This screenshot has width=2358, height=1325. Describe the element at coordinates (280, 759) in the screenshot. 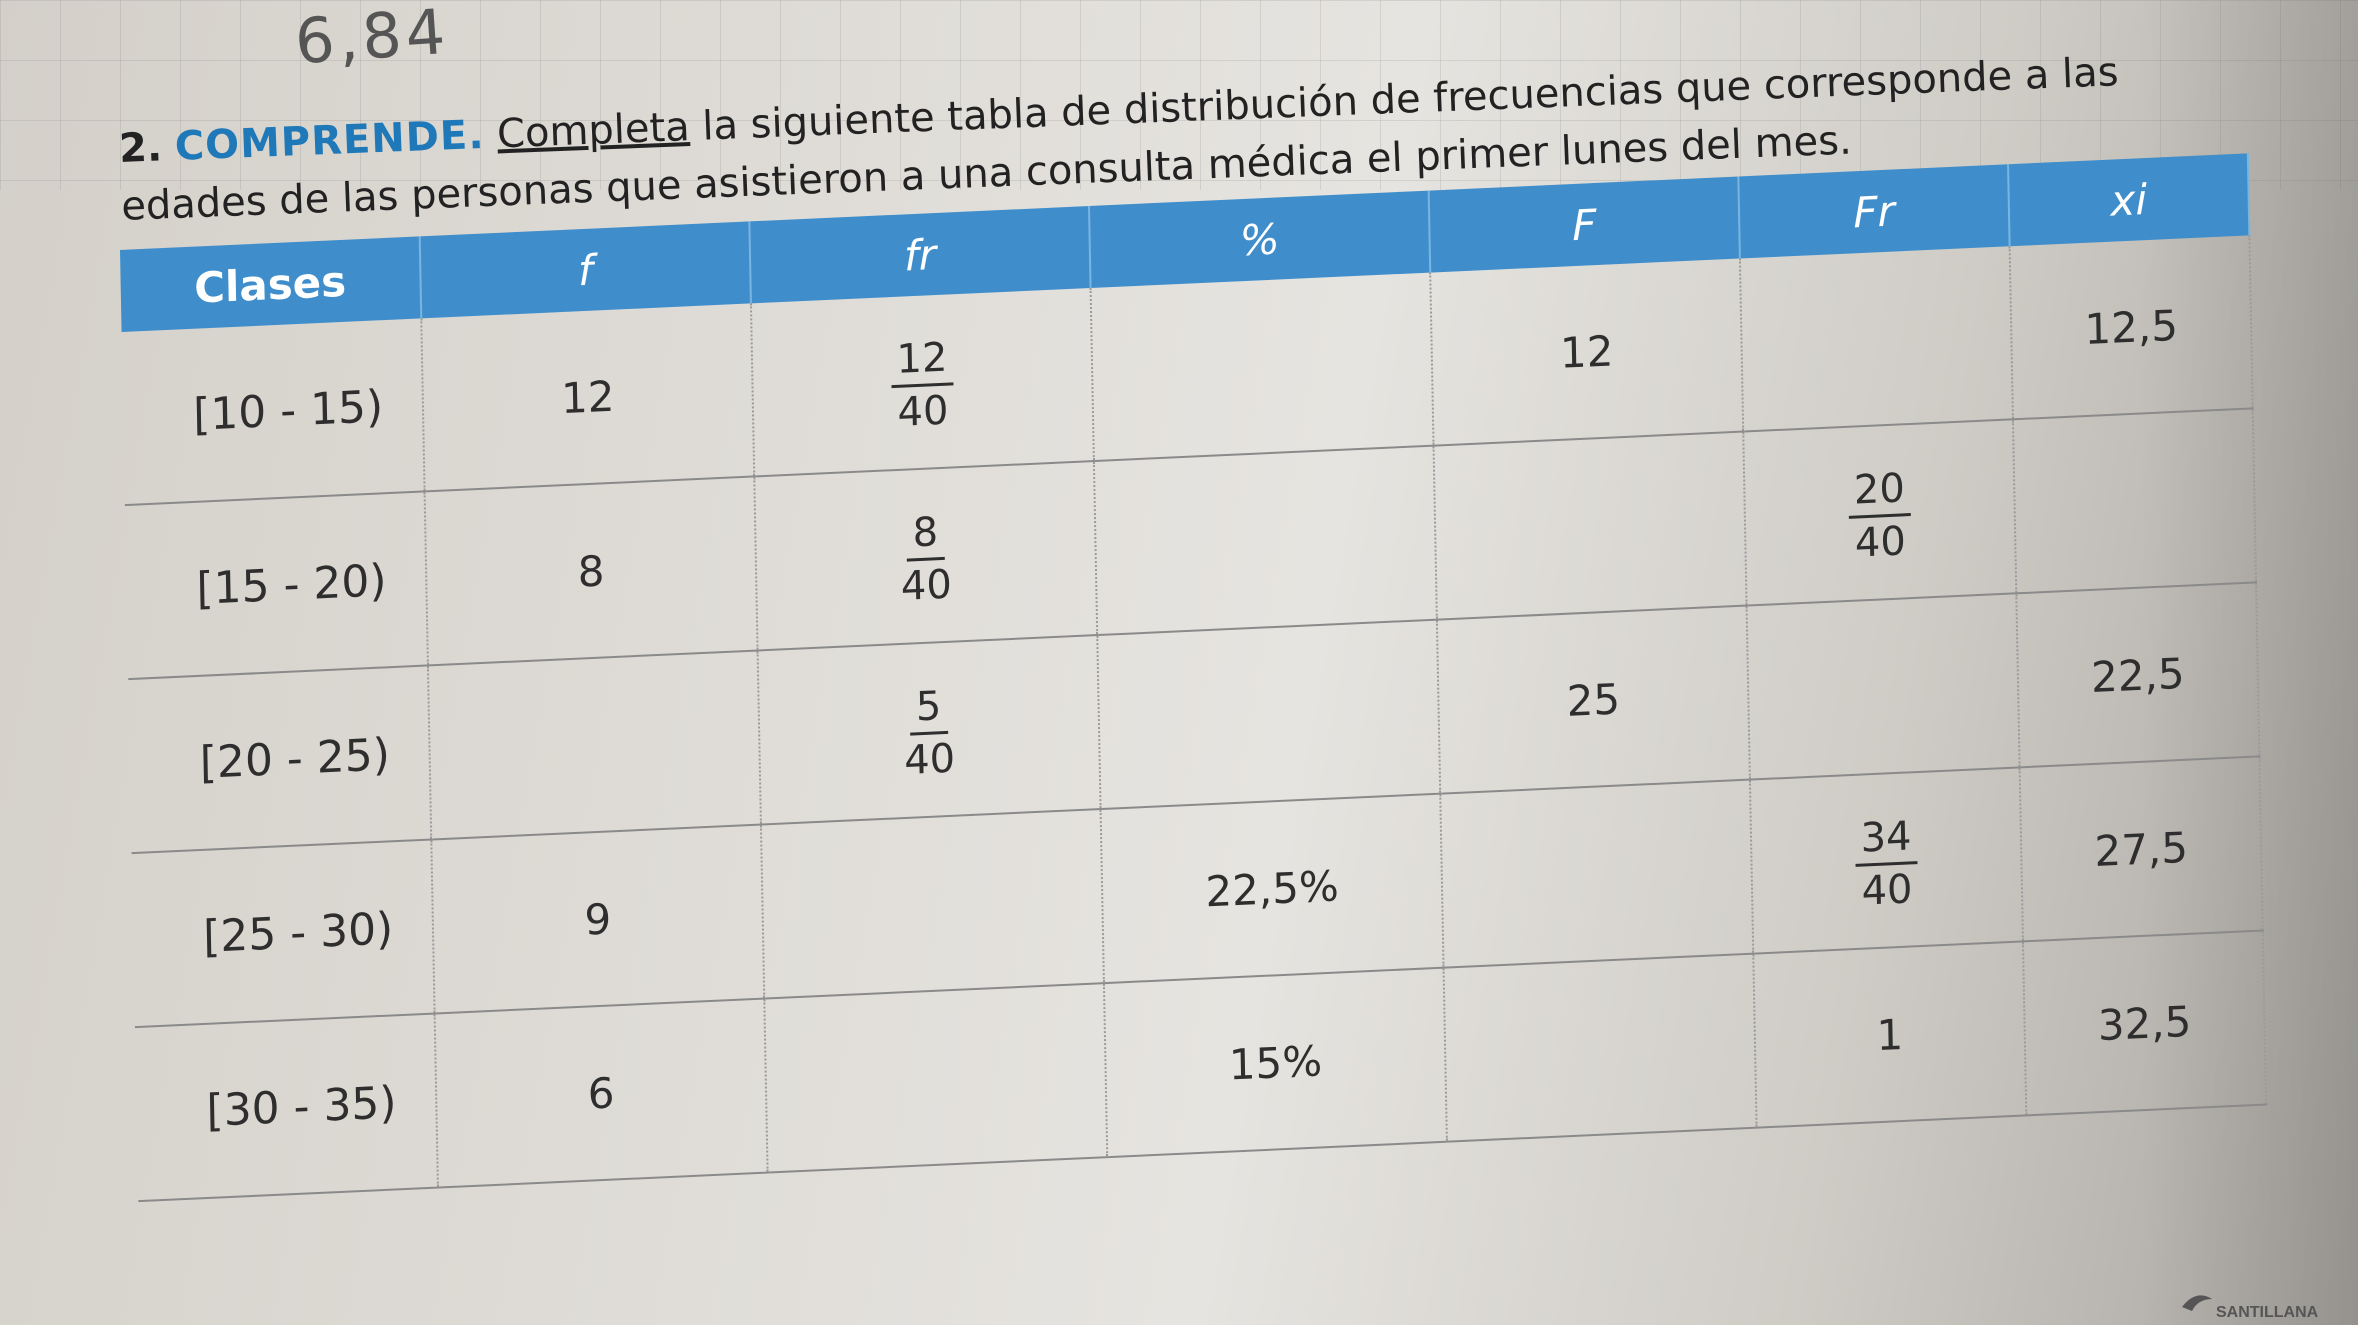

I see `cell-clase: [20 - 25)` at that location.